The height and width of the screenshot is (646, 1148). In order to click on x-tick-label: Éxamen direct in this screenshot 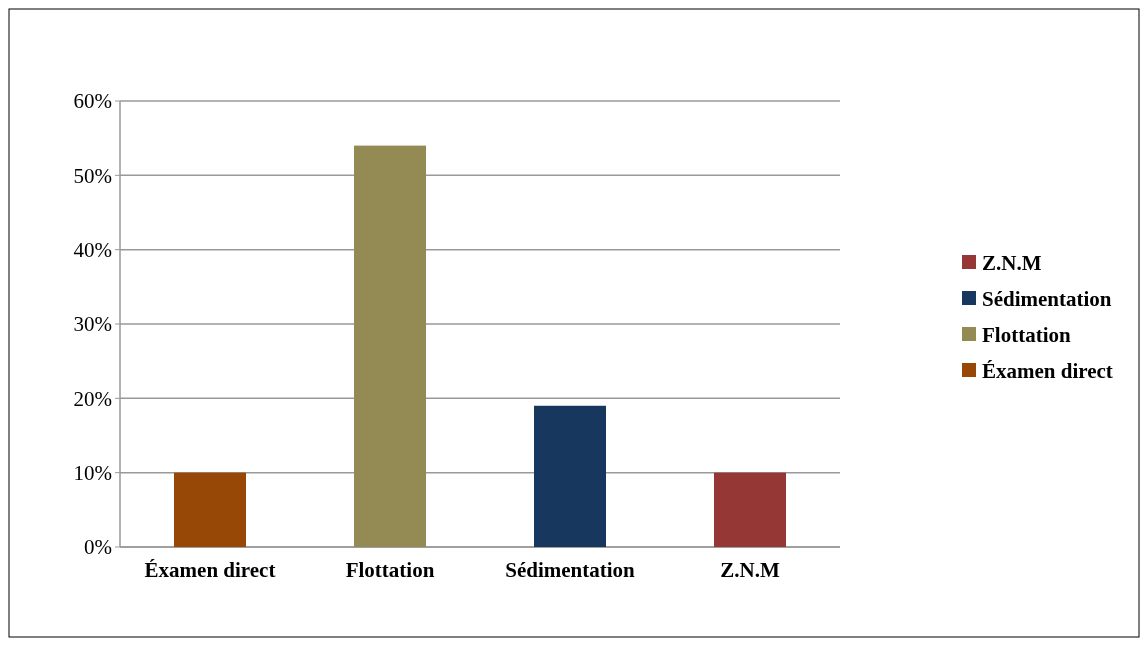, I will do `click(210, 570)`.